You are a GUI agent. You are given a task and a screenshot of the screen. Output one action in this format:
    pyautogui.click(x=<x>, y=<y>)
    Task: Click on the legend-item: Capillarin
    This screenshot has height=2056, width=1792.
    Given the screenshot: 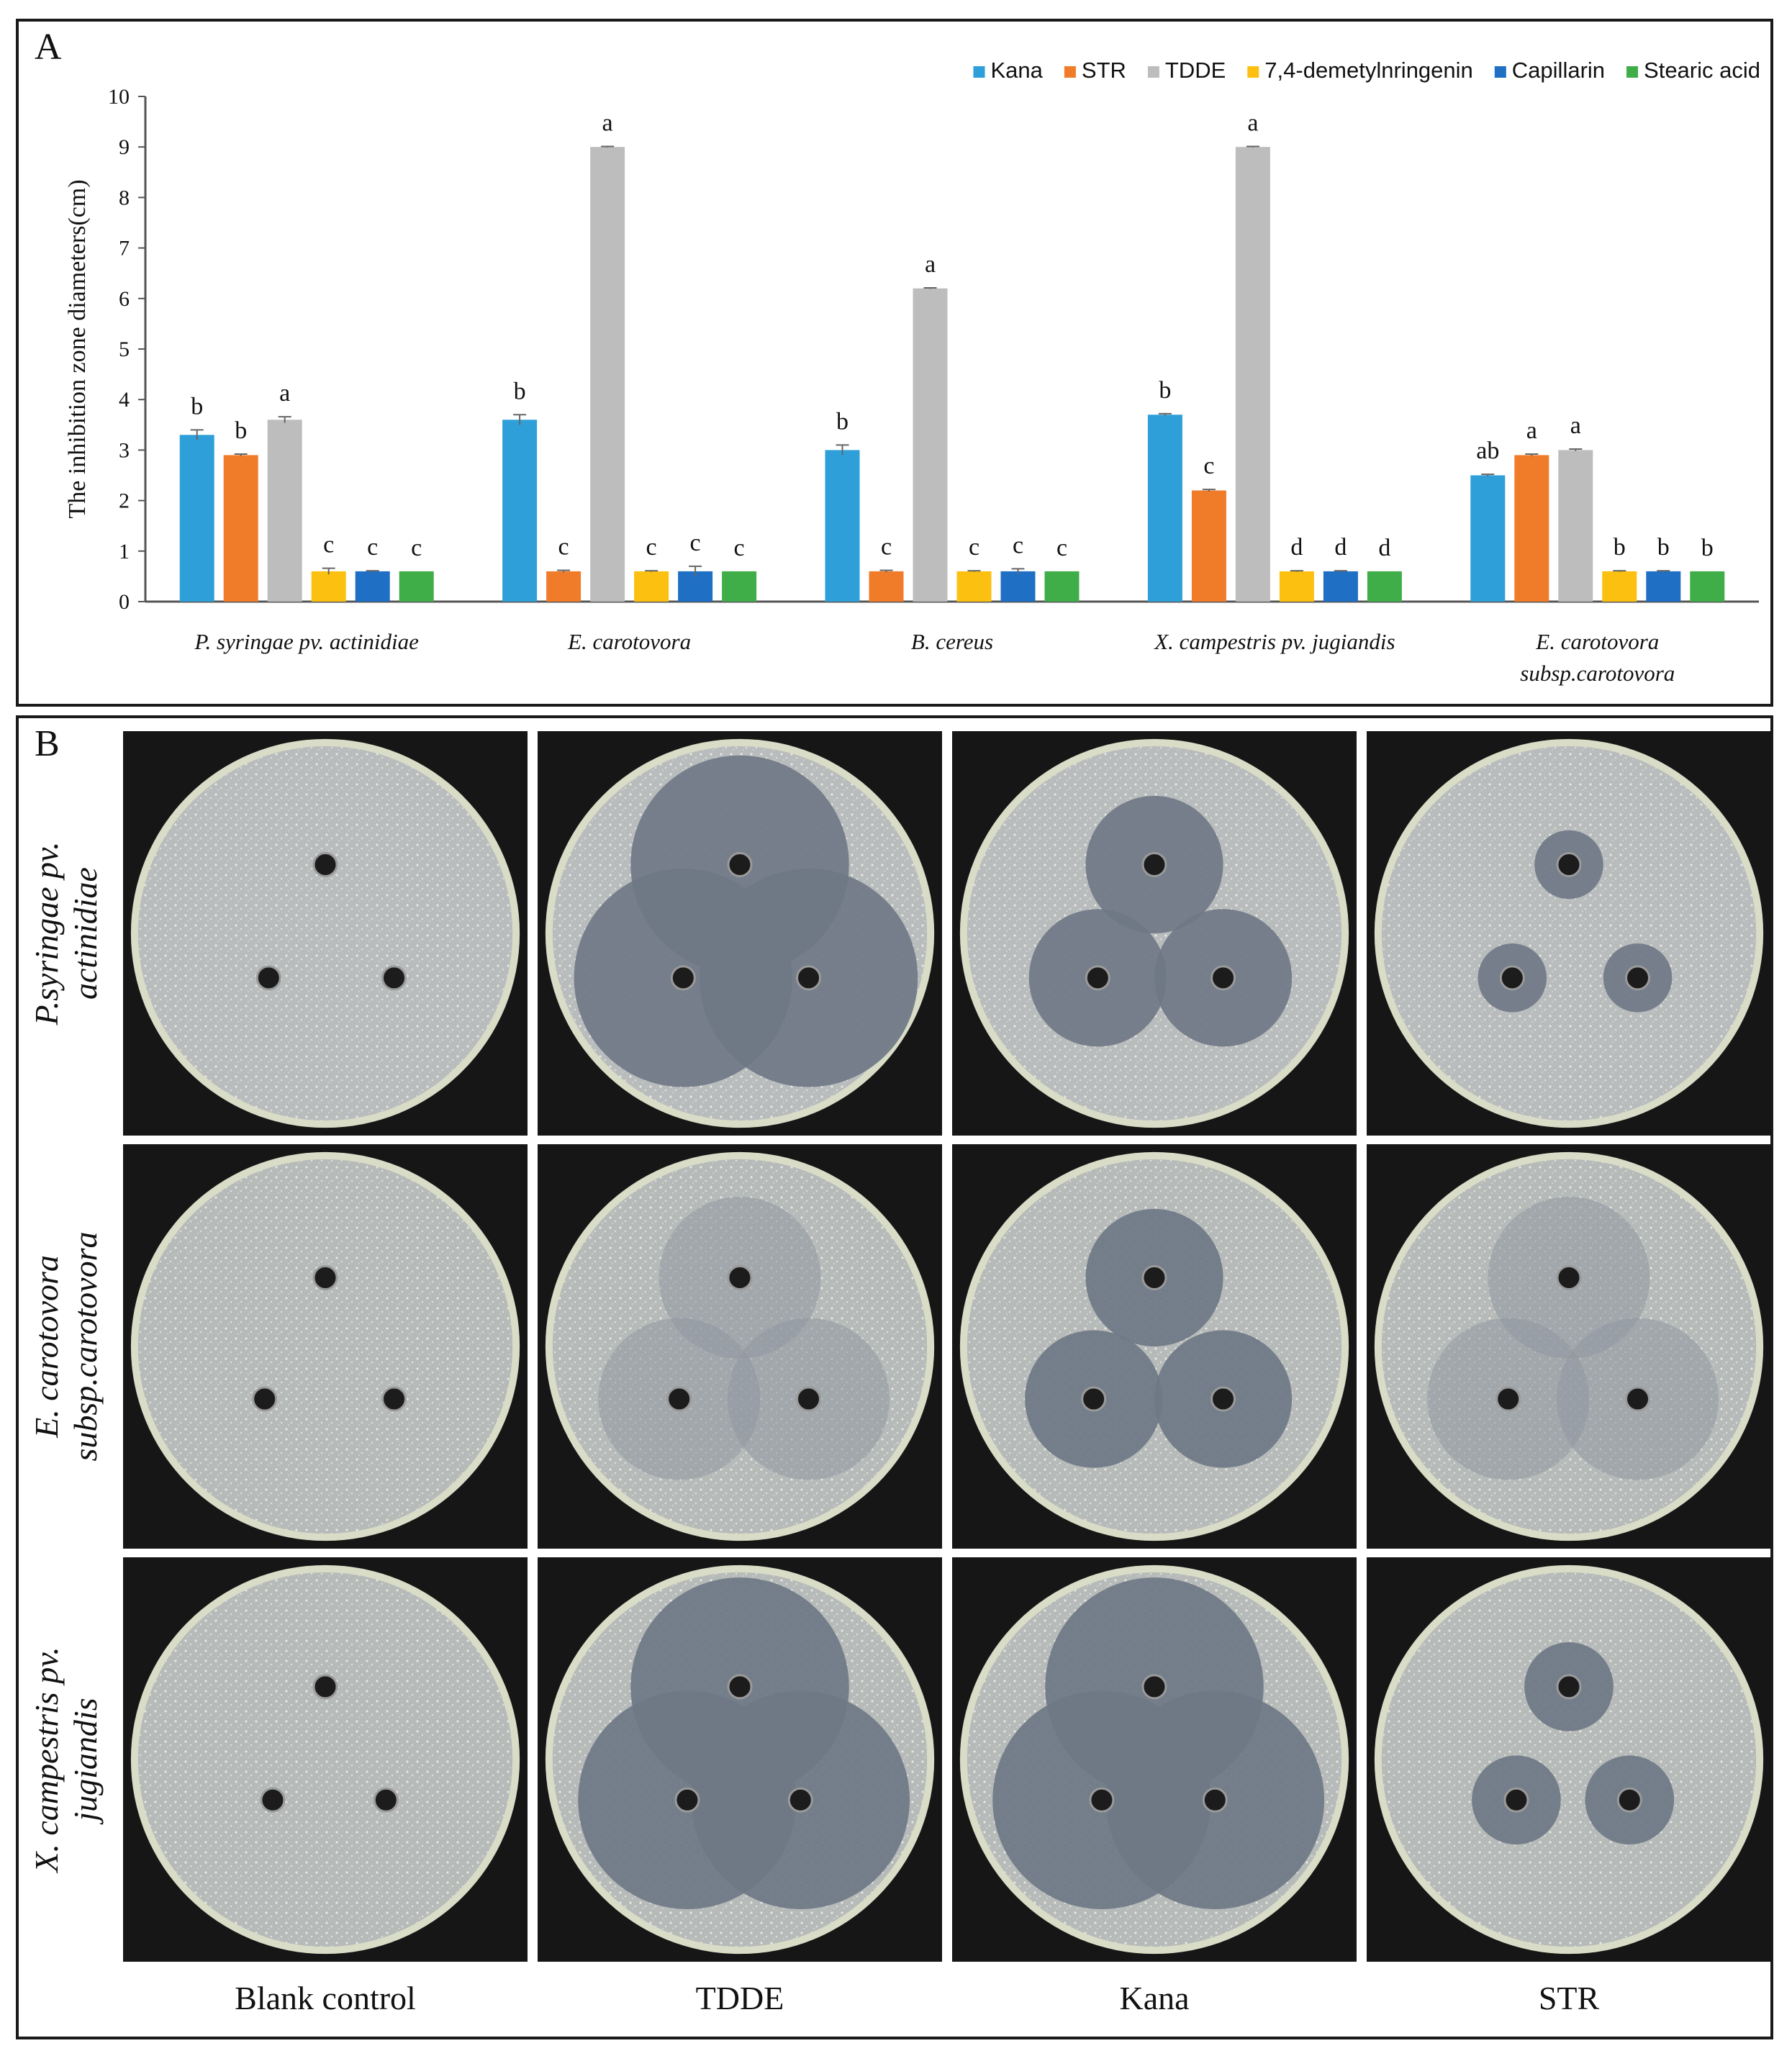 What is the action you would take?
    pyautogui.click(x=1549, y=70)
    